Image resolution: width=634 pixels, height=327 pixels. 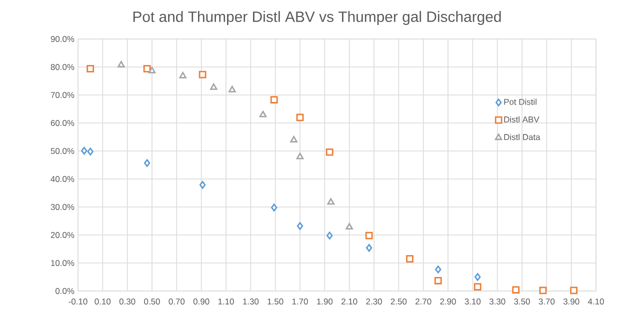 What do you see at coordinates (251, 301) in the screenshot?
I see `x-tick-label: 1.30` at bounding box center [251, 301].